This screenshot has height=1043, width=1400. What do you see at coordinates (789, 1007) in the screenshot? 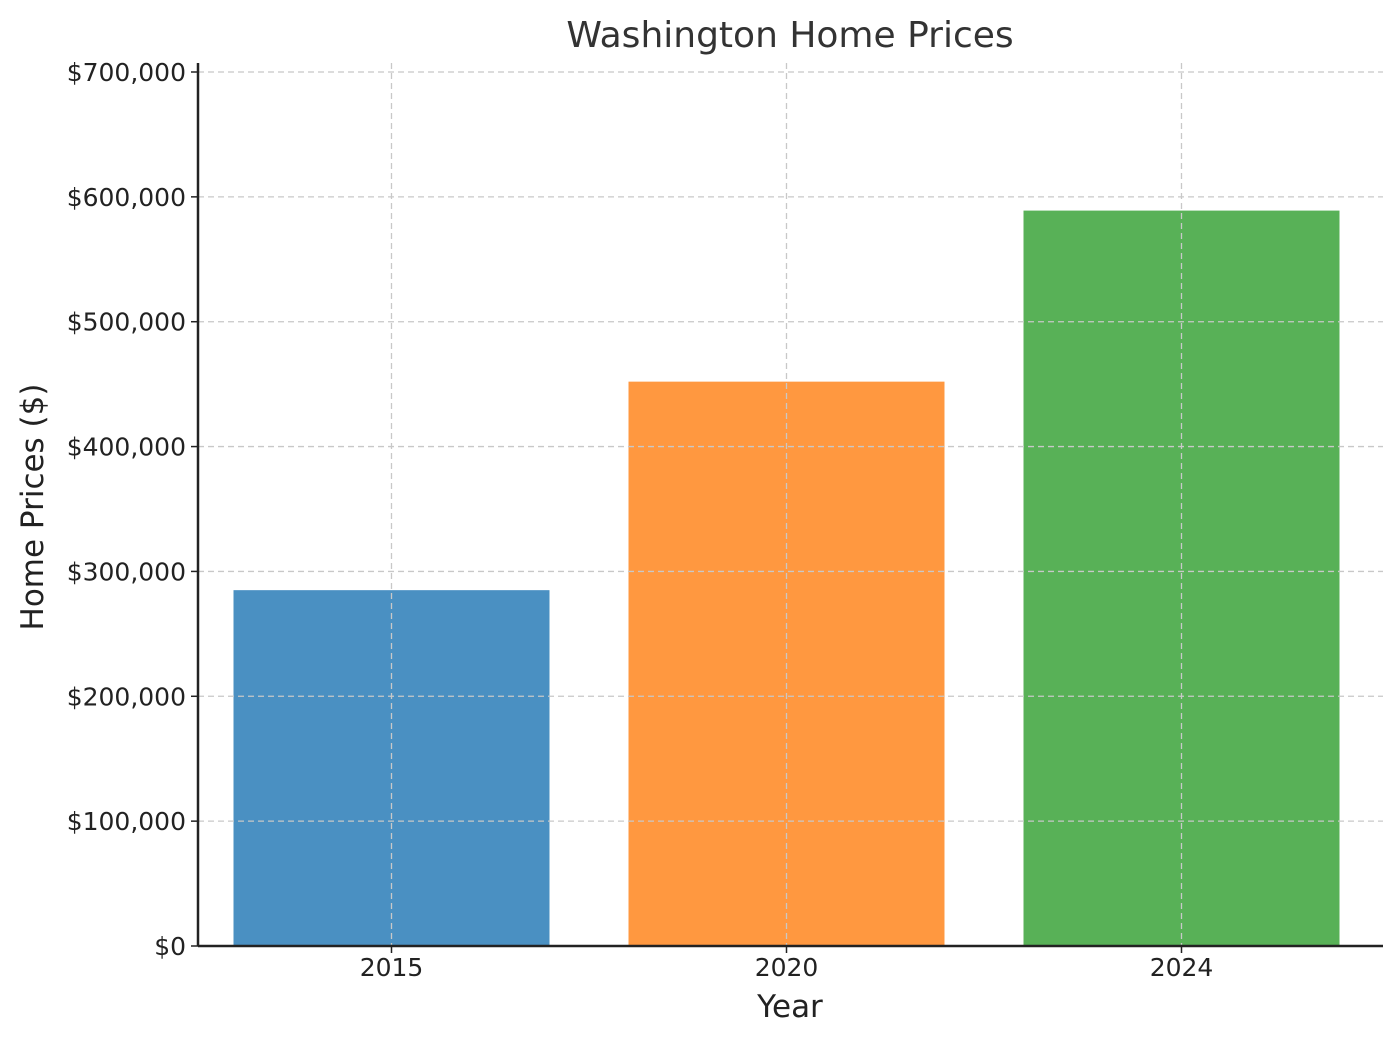
I see `x-axis-label: Year` at bounding box center [789, 1007].